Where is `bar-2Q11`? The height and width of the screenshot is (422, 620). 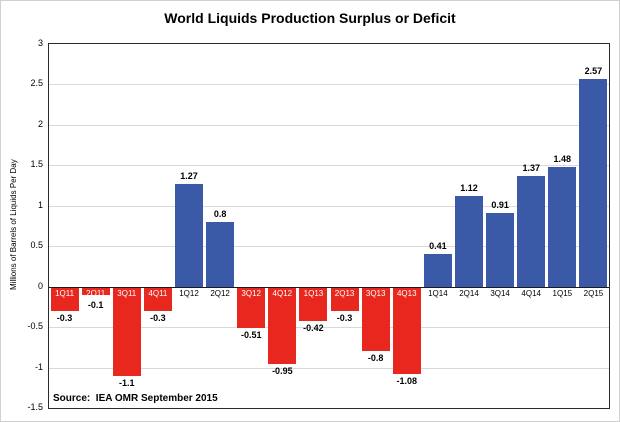
bar-2Q11 is located at coordinates (95, 290).